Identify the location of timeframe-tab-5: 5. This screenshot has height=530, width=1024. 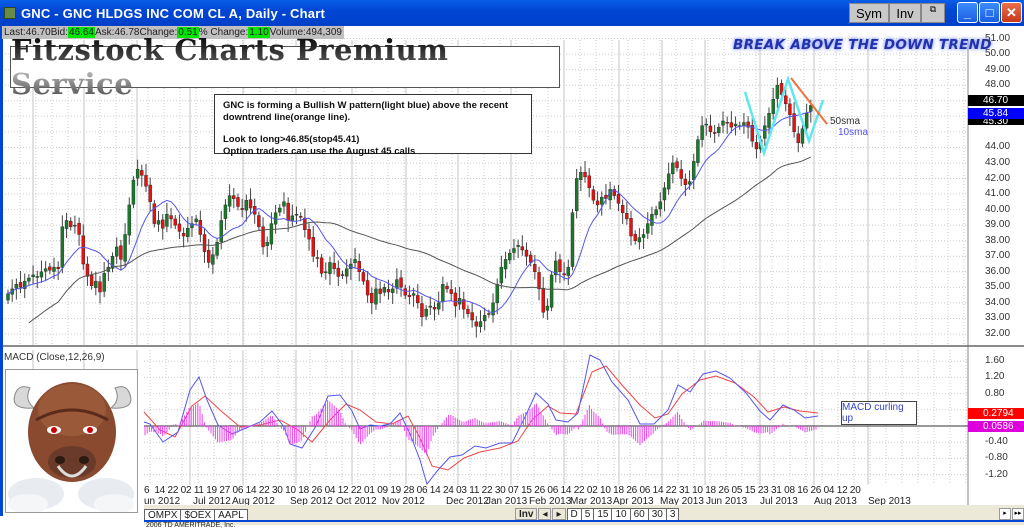
(587, 514).